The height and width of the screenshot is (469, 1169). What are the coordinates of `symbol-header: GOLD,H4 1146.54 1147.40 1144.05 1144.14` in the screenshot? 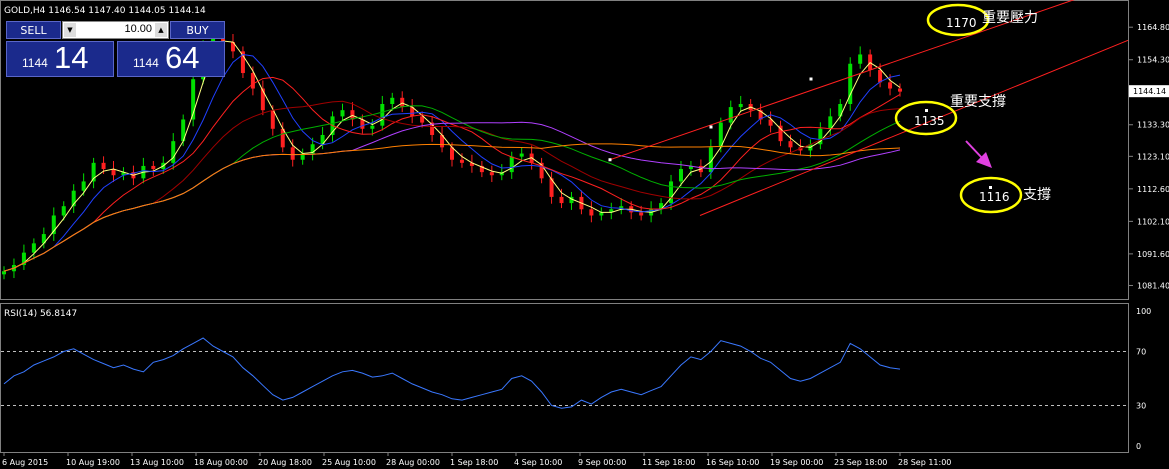 It's located at (105, 11).